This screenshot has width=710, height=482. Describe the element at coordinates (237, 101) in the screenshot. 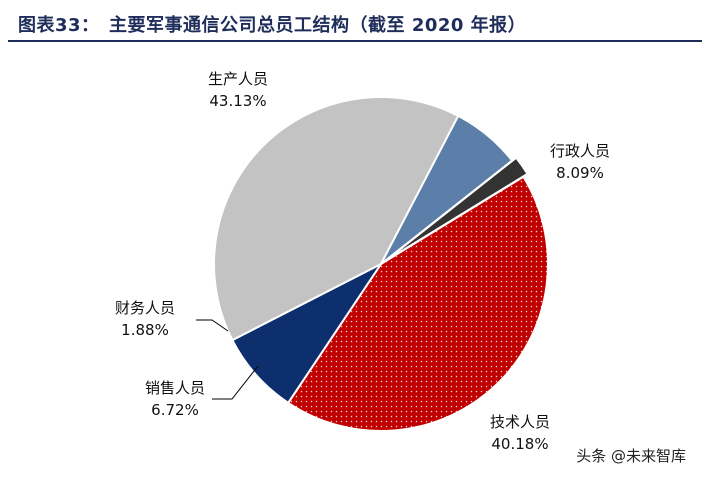

I see `slice-value-0: 43.13%` at that location.